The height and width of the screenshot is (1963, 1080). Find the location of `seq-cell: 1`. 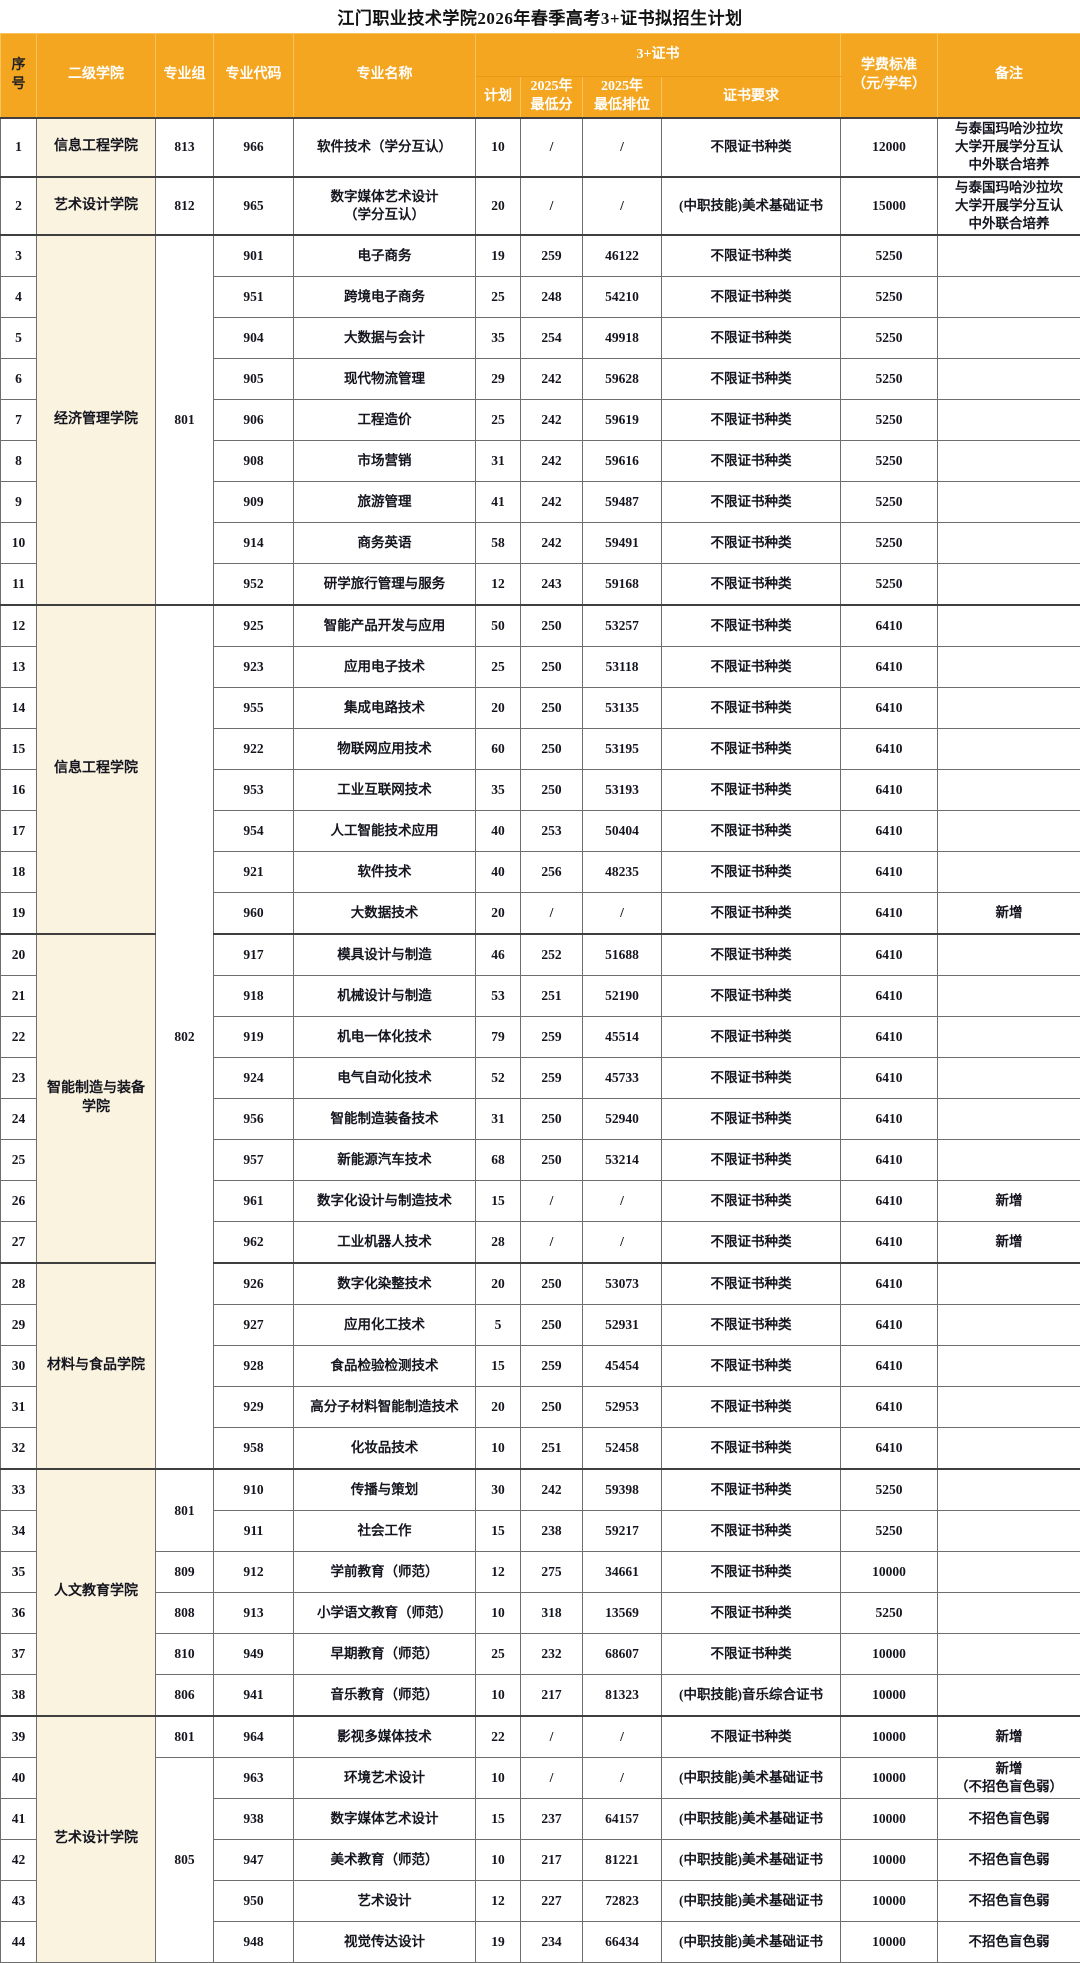

seq-cell: 1 is located at coordinates (19, 147).